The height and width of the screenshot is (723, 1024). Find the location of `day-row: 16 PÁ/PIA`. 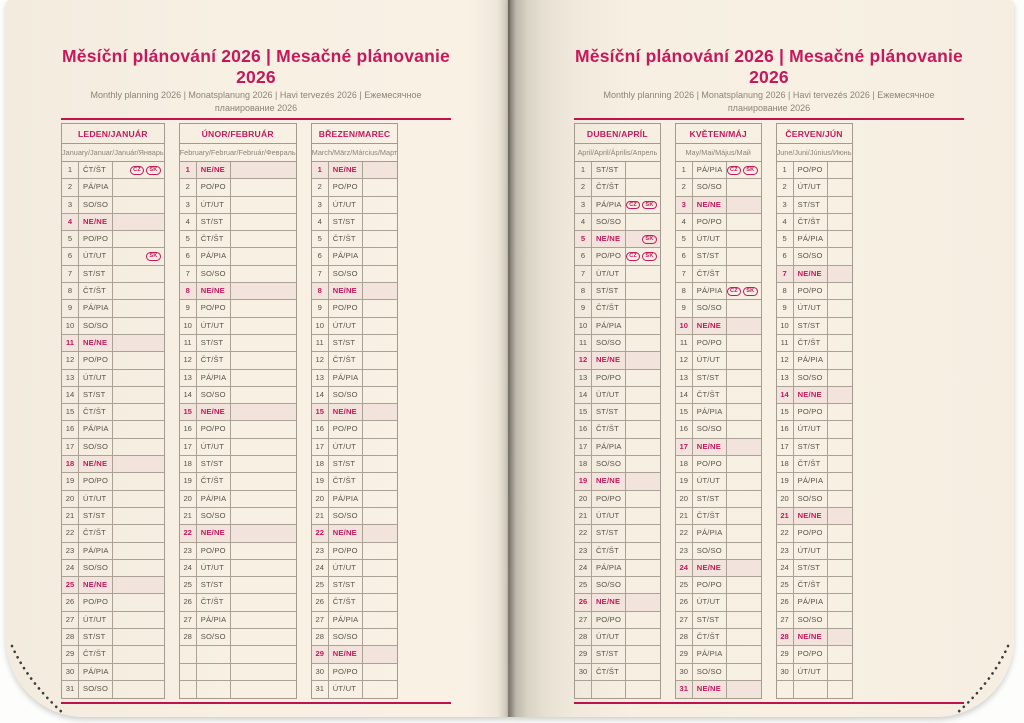

day-row: 16 PÁ/PIA is located at coordinates (113, 430).